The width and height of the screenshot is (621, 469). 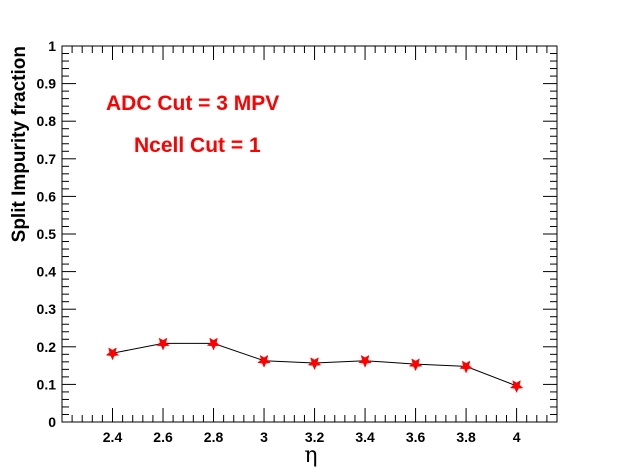 What do you see at coordinates (517, 437) in the screenshot?
I see `x-tick-label: 4` at bounding box center [517, 437].